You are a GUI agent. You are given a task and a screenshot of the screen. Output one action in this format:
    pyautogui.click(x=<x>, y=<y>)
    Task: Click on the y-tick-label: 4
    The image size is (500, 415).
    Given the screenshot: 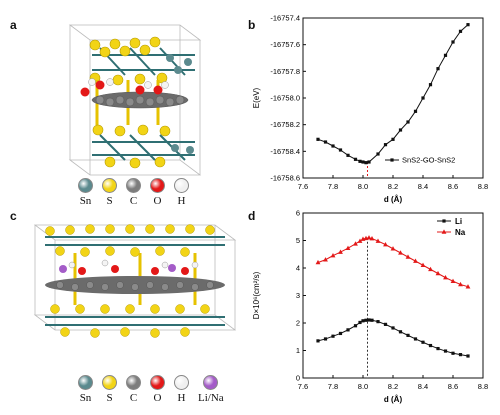 What is the action you would take?
    pyautogui.click(x=298, y=268)
    